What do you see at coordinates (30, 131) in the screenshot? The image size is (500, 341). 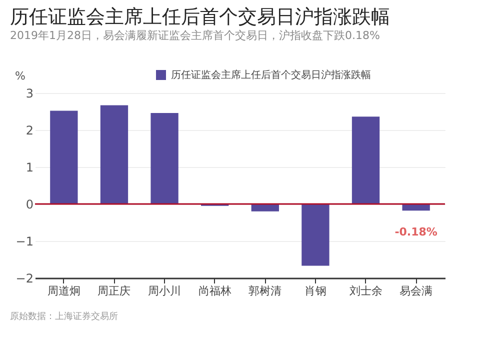 I see `y-tick-label: 2` at bounding box center [30, 131].